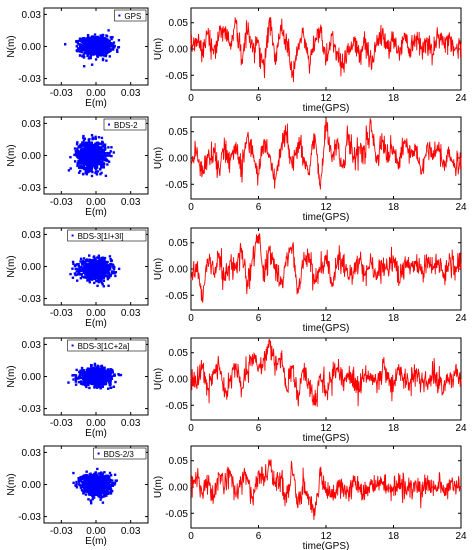 The image size is (475, 550). I want to click on y-tick-label: 0.00, so click(32, 377).